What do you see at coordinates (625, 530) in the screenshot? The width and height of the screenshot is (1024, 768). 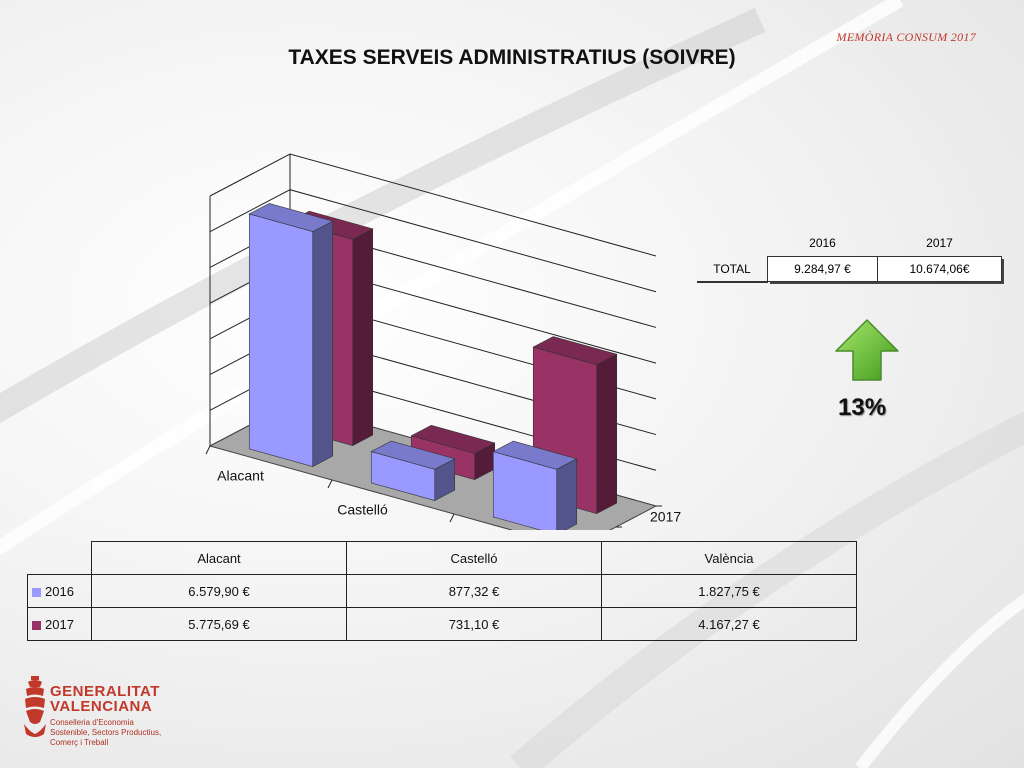 I see `depth-label: 2016` at bounding box center [625, 530].